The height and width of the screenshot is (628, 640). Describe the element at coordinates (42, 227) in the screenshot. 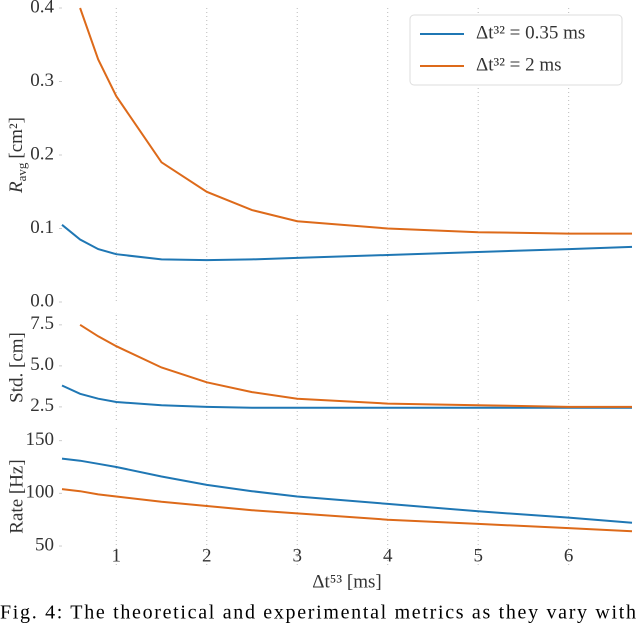

I see `y-tick-label: 0.1` at that location.